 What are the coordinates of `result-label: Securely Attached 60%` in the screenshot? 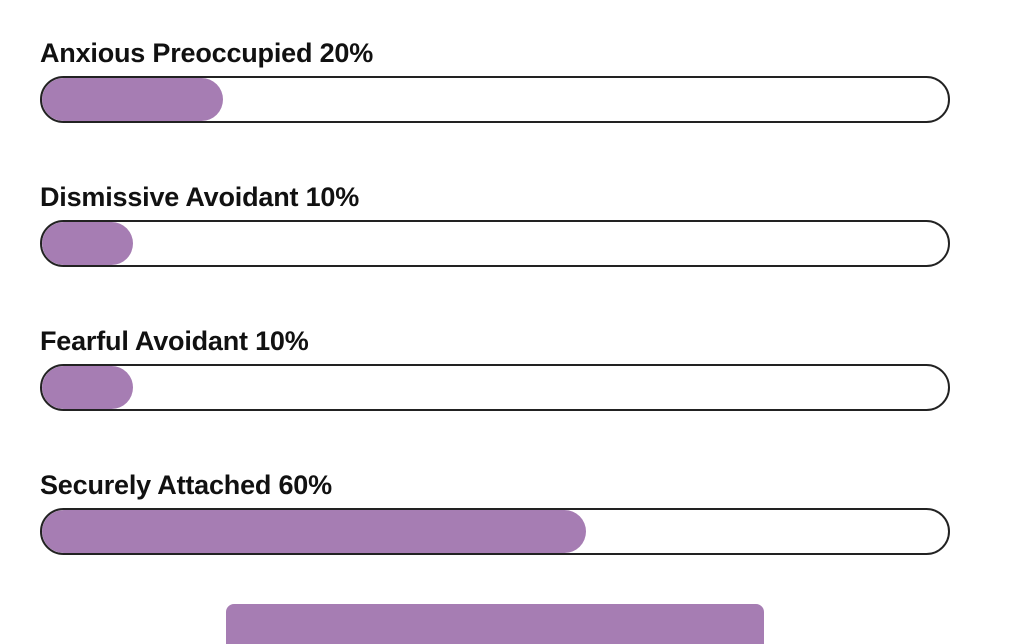 It's located at (186, 485).